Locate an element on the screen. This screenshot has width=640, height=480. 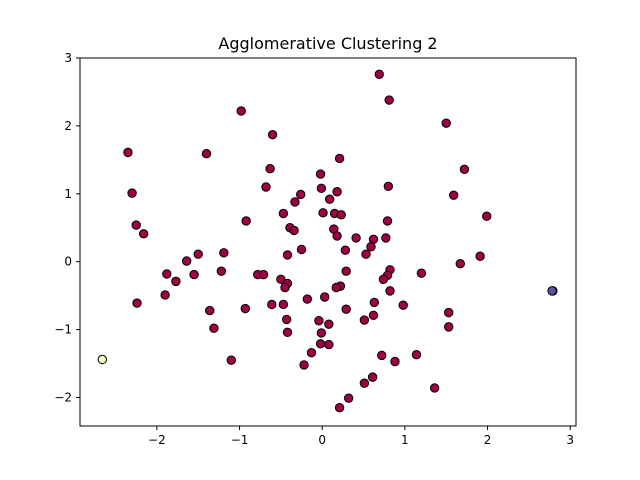
x-tick-label: 3 is located at coordinates (570, 440).